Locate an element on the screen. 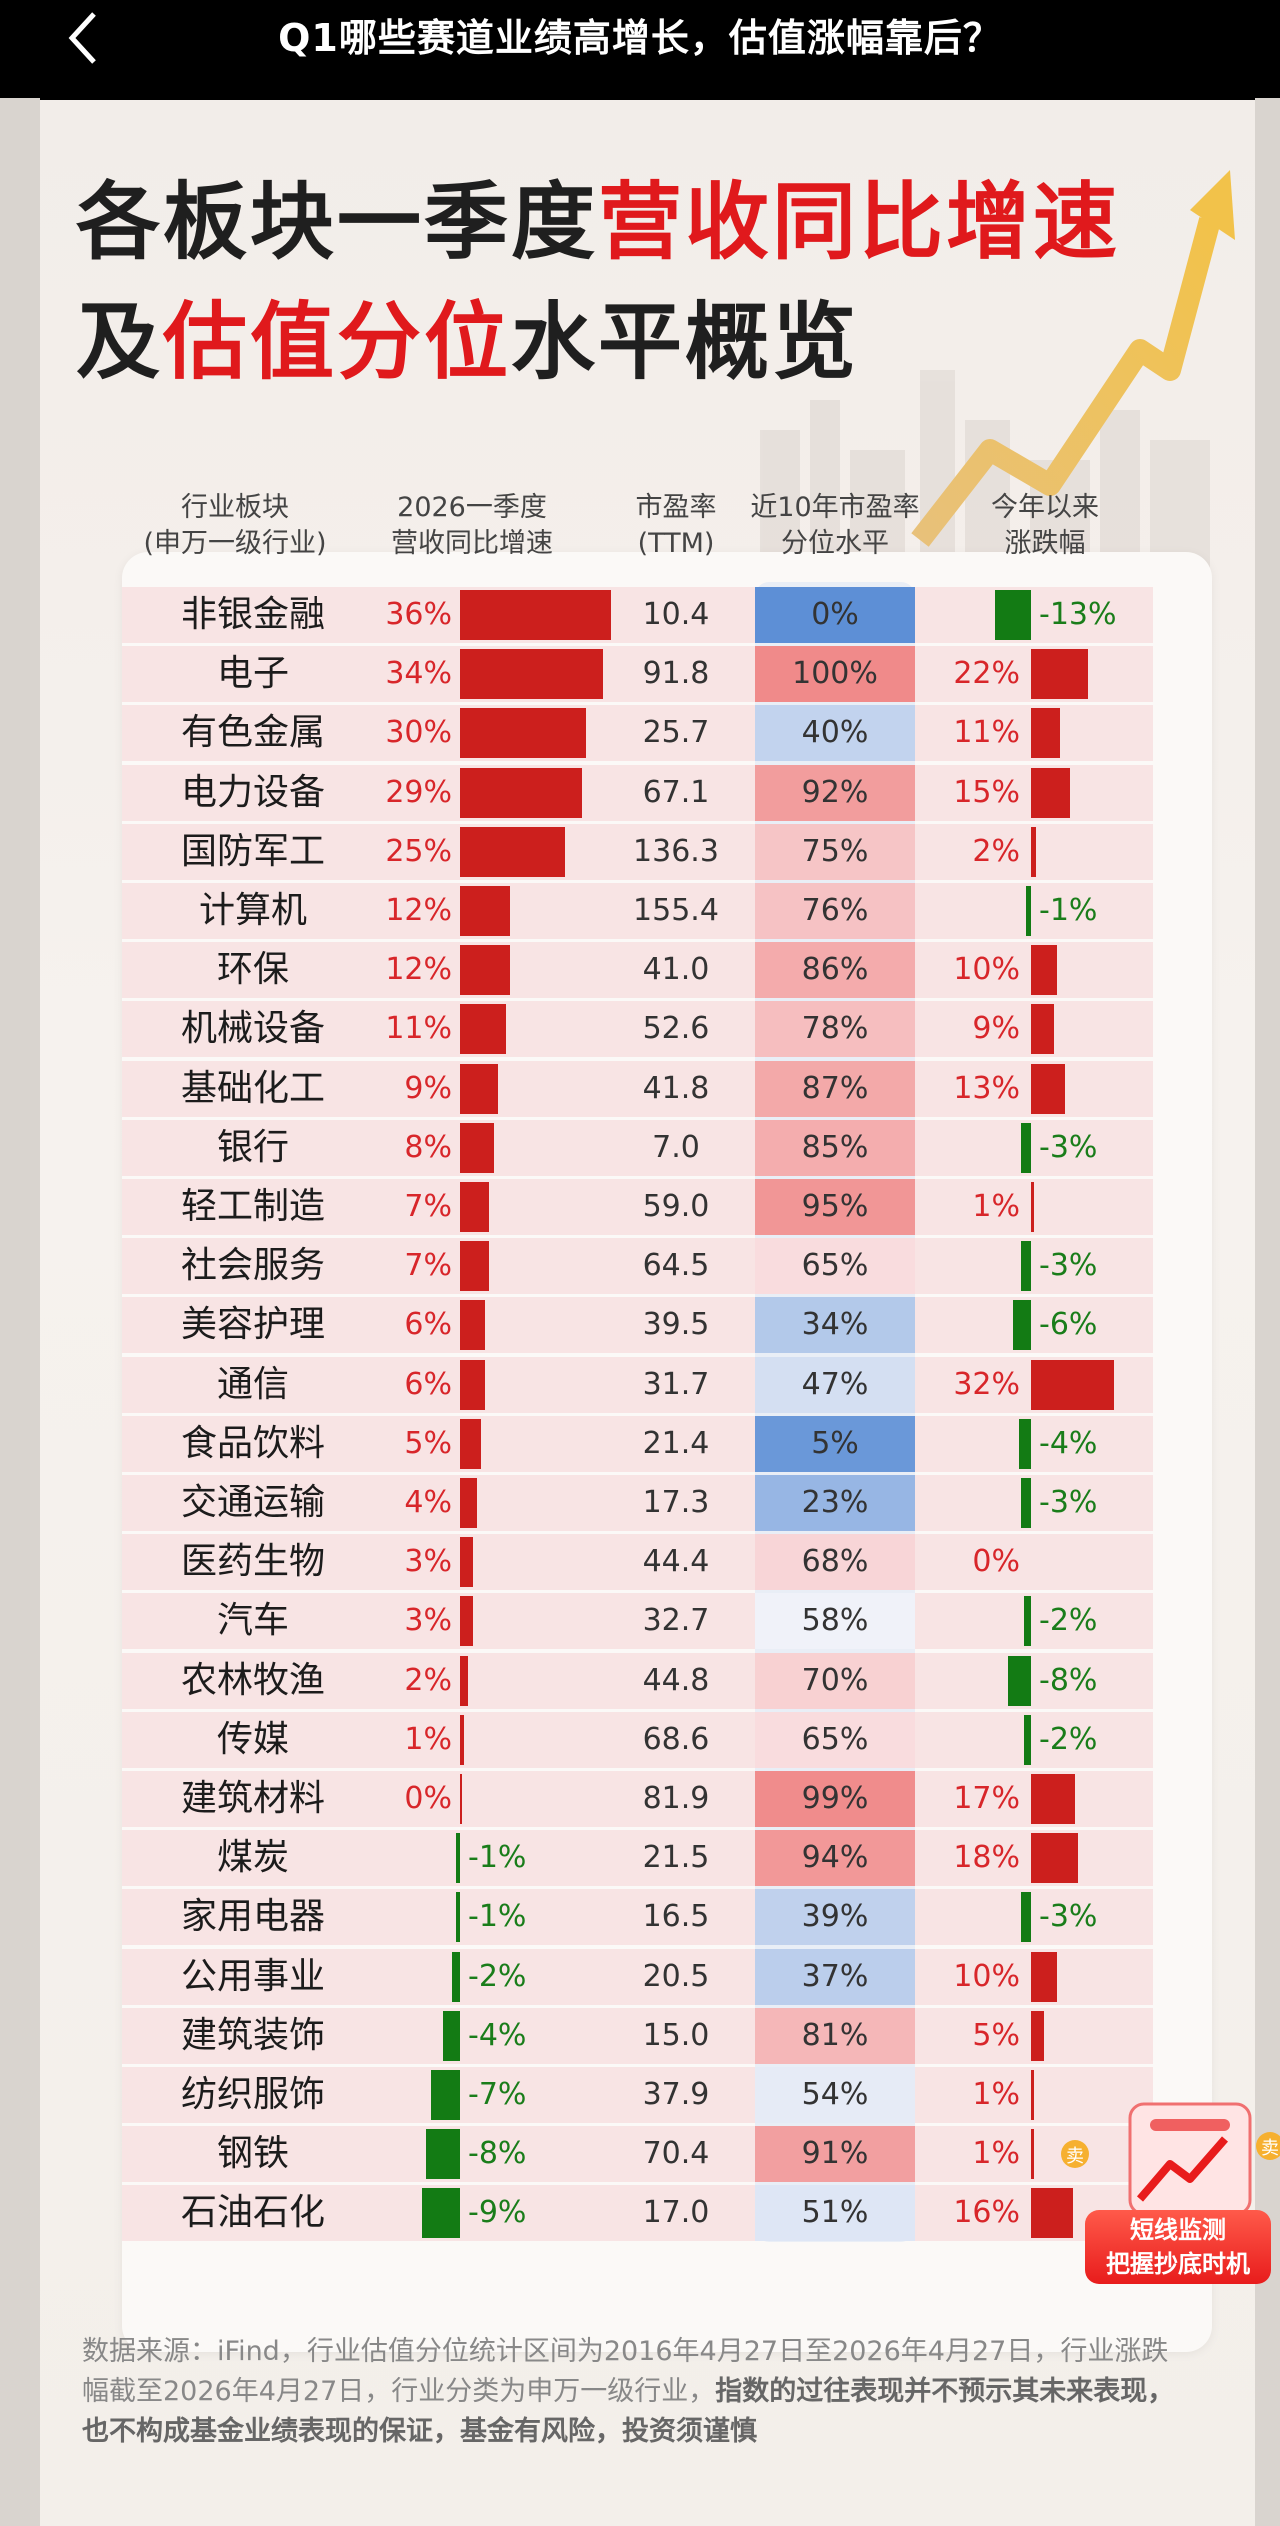 The height and width of the screenshot is (2526, 1280). percentile-cell: 81% is located at coordinates (835, 2036).